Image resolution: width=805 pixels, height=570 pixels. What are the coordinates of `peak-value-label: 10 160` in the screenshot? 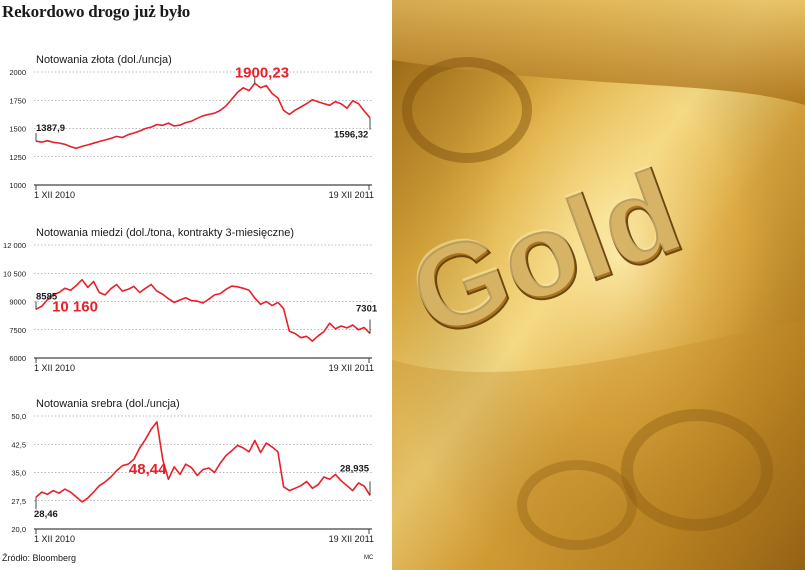 It's located at (75, 307).